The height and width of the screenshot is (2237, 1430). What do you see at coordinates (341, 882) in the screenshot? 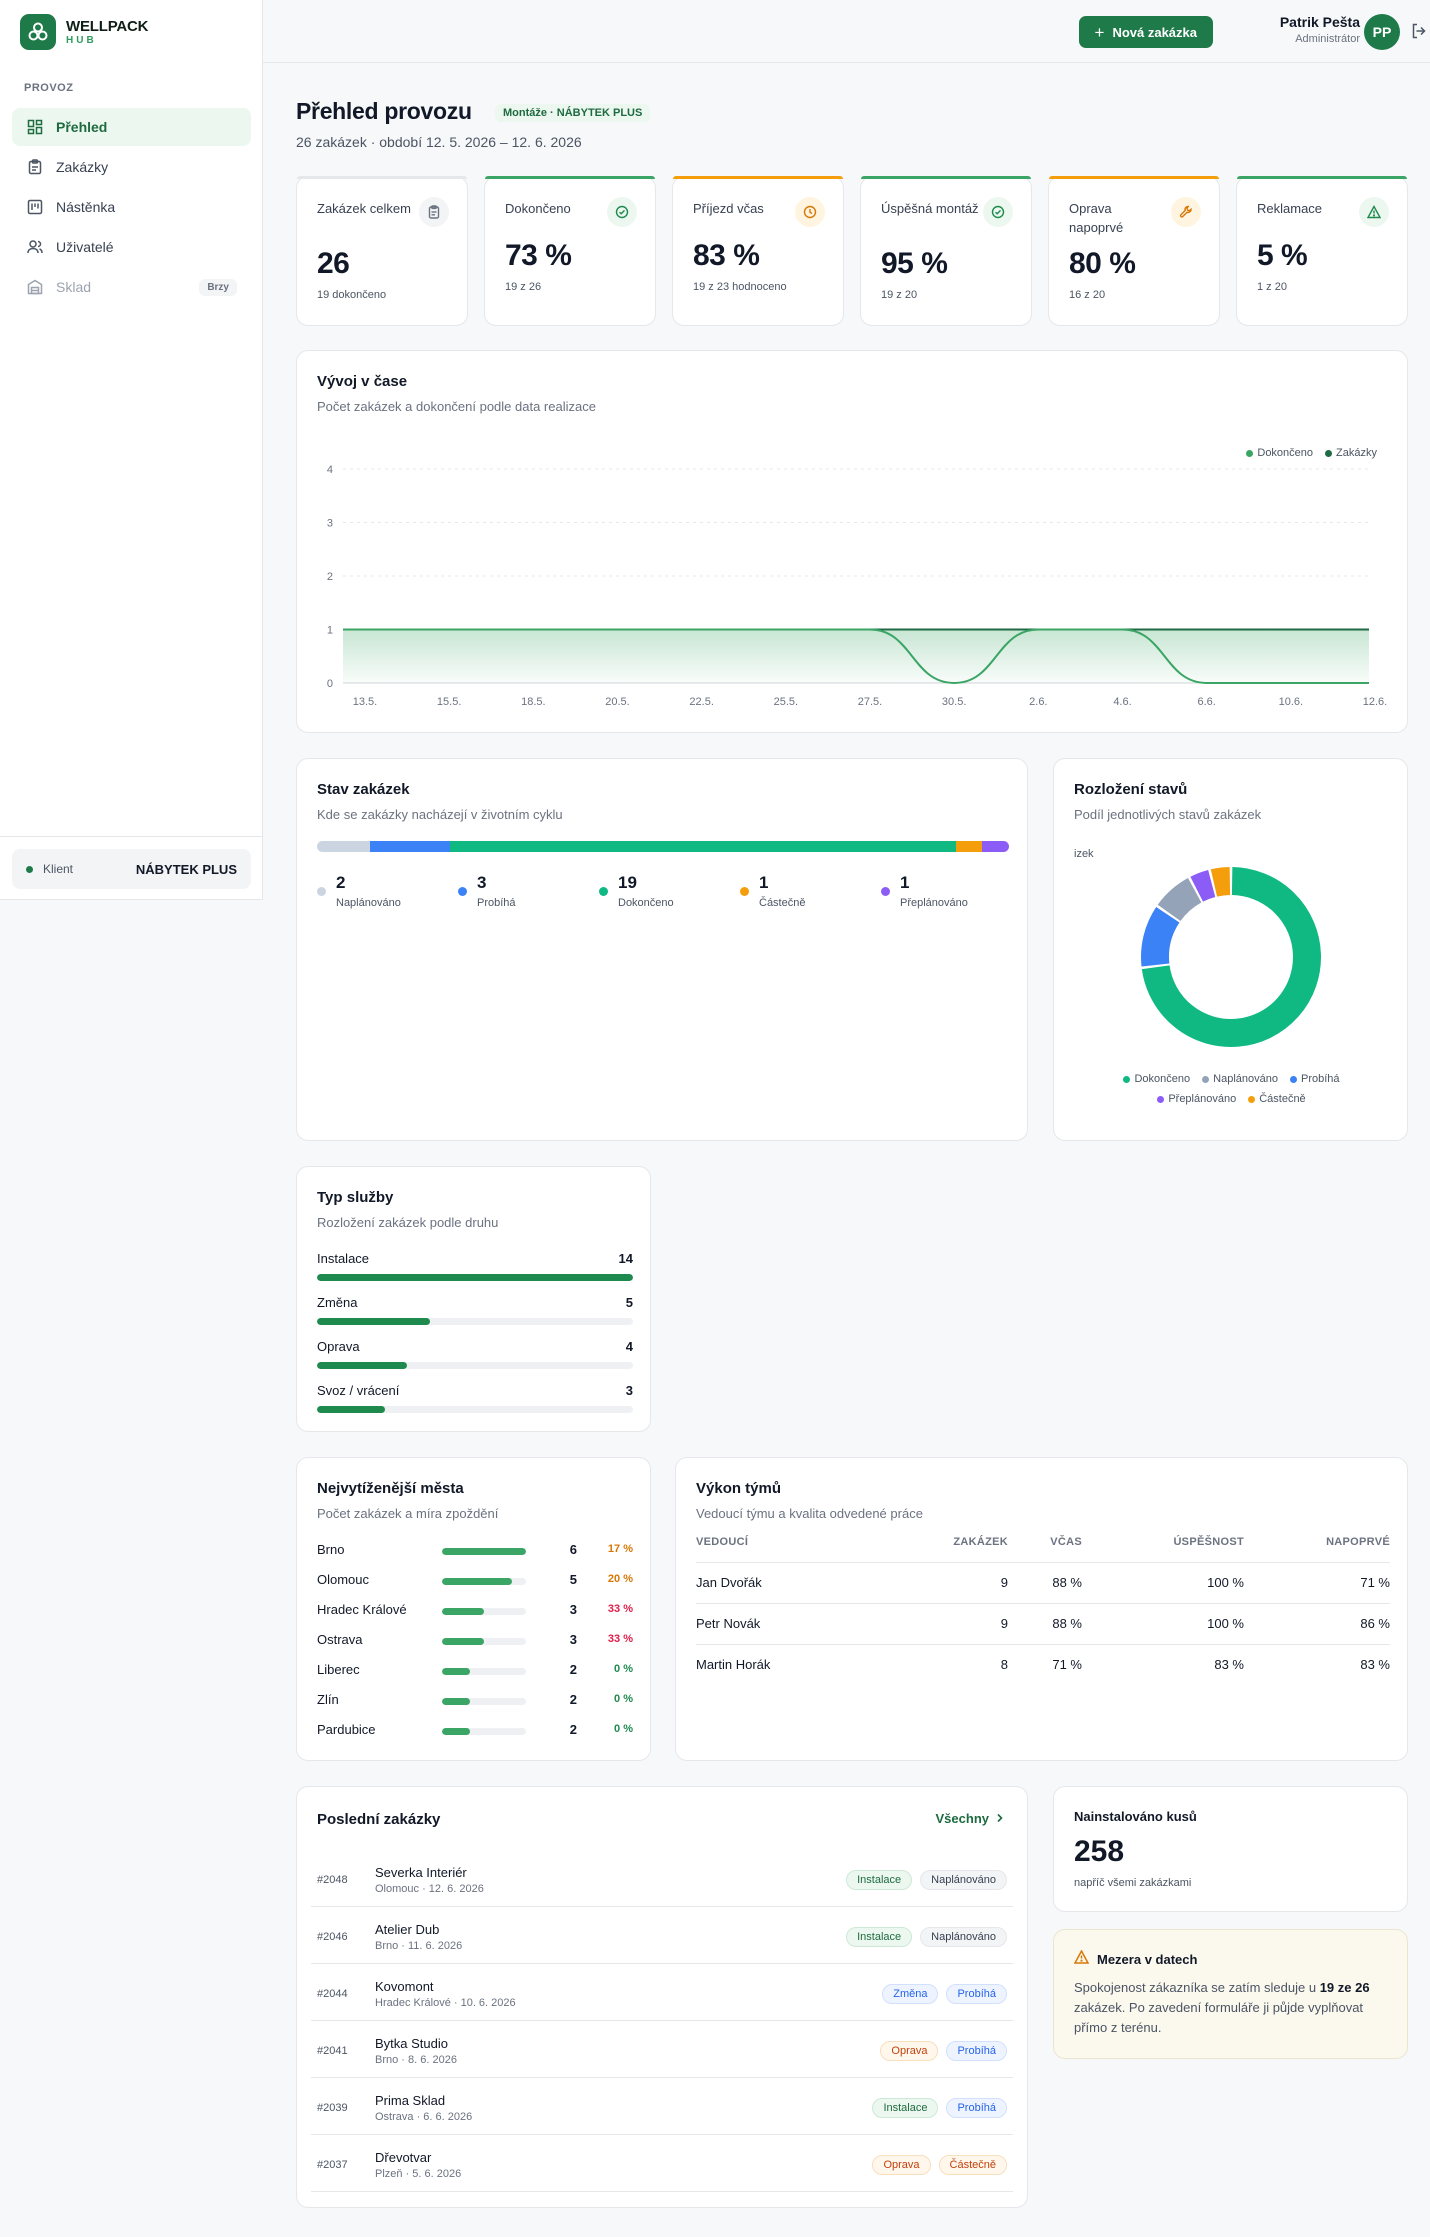
I see `stav-value: 2` at bounding box center [341, 882].